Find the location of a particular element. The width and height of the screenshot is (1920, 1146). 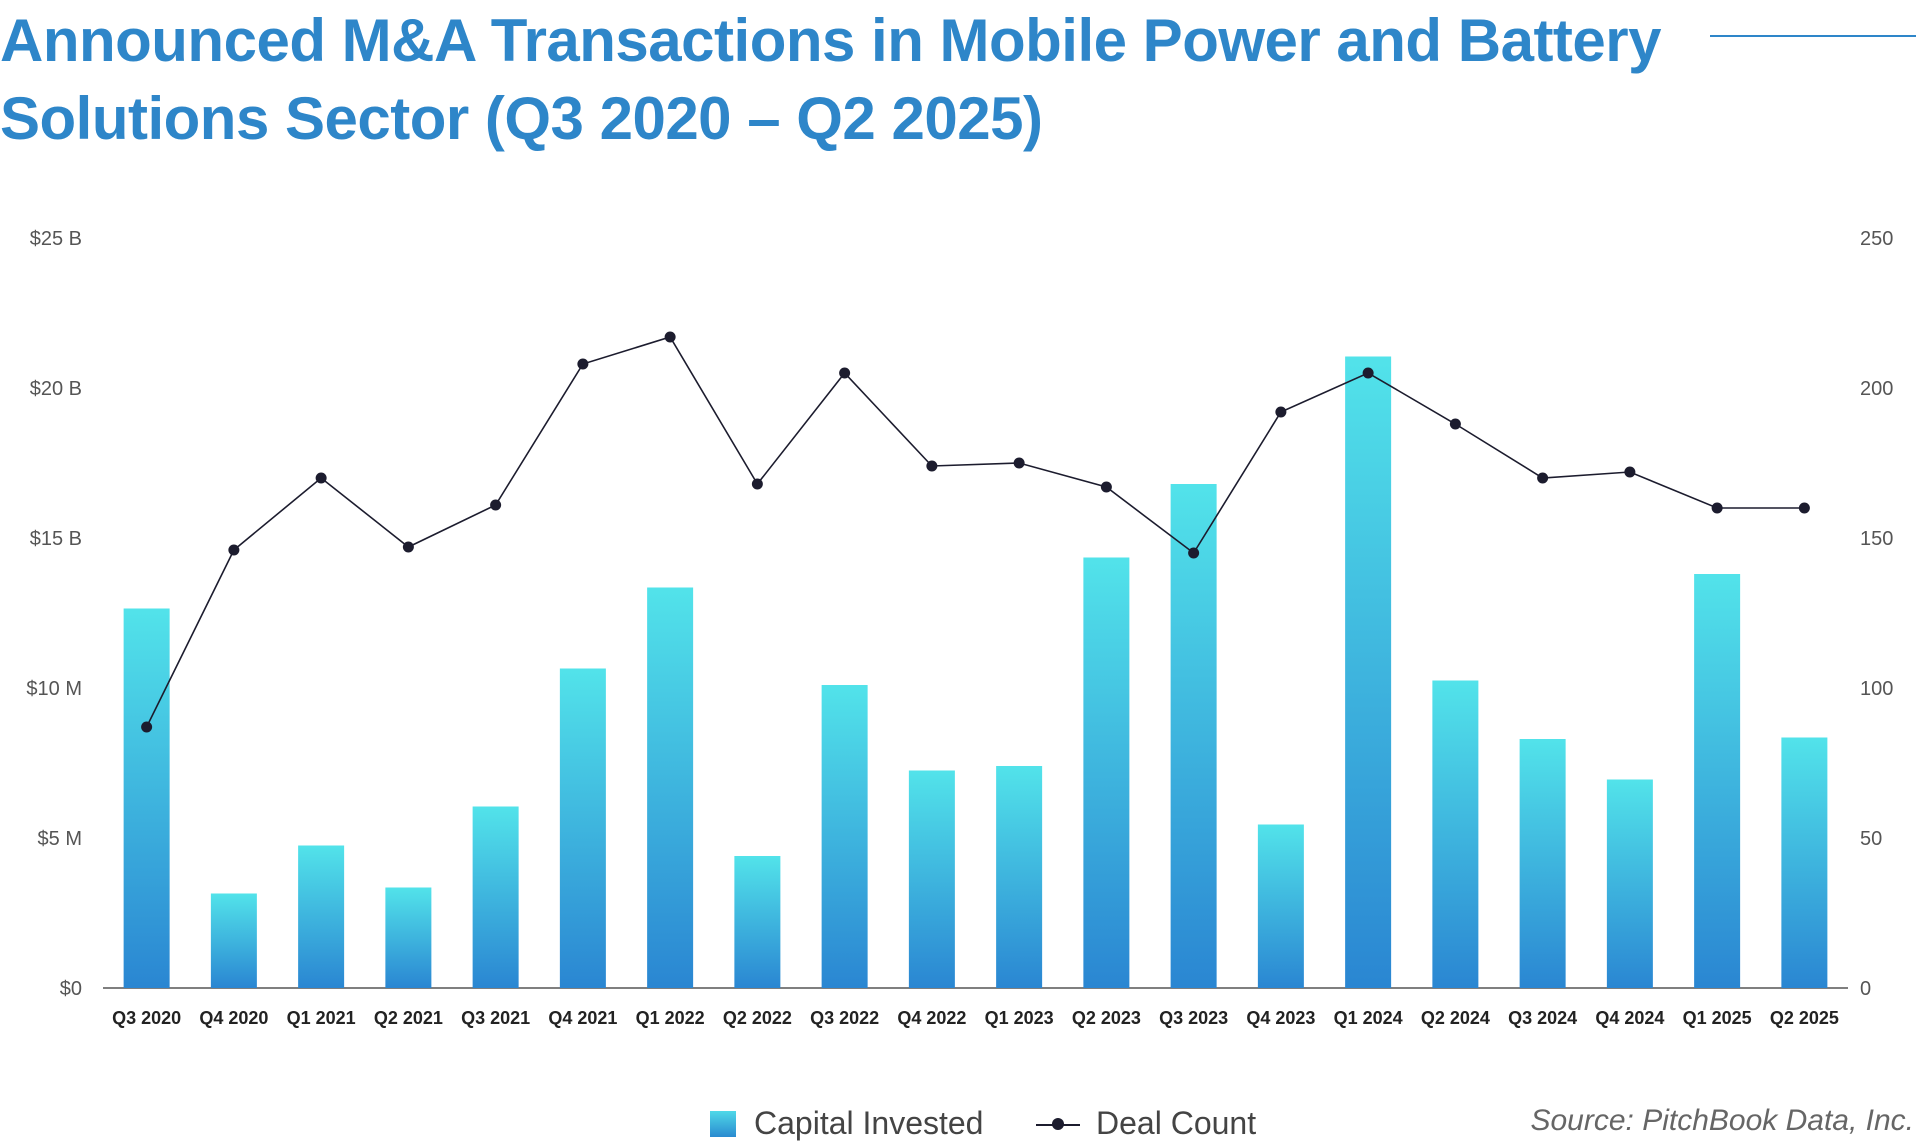

x-tick-label: Q2 2021 is located at coordinates (408, 1018).